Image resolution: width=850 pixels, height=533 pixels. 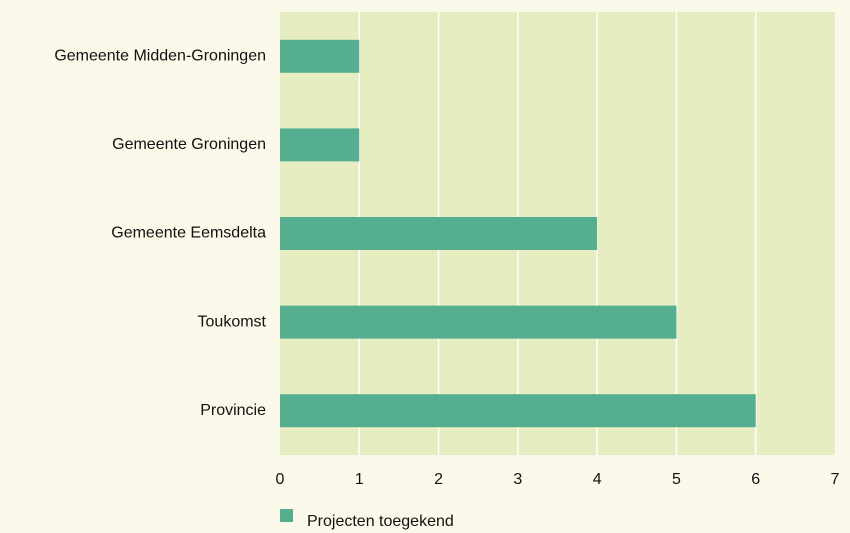 What do you see at coordinates (438, 479) in the screenshot?
I see `x-tick-label: 2` at bounding box center [438, 479].